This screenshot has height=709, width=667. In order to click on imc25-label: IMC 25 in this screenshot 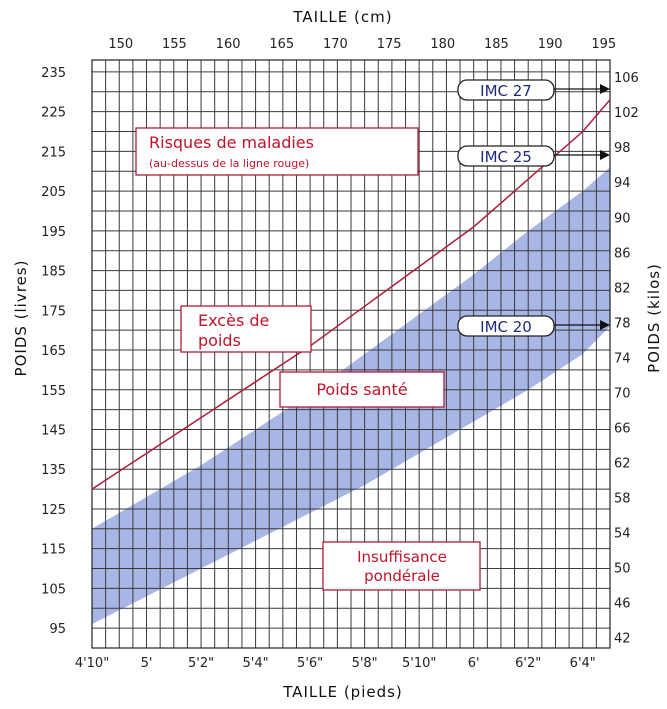, I will do `click(506, 157)`.